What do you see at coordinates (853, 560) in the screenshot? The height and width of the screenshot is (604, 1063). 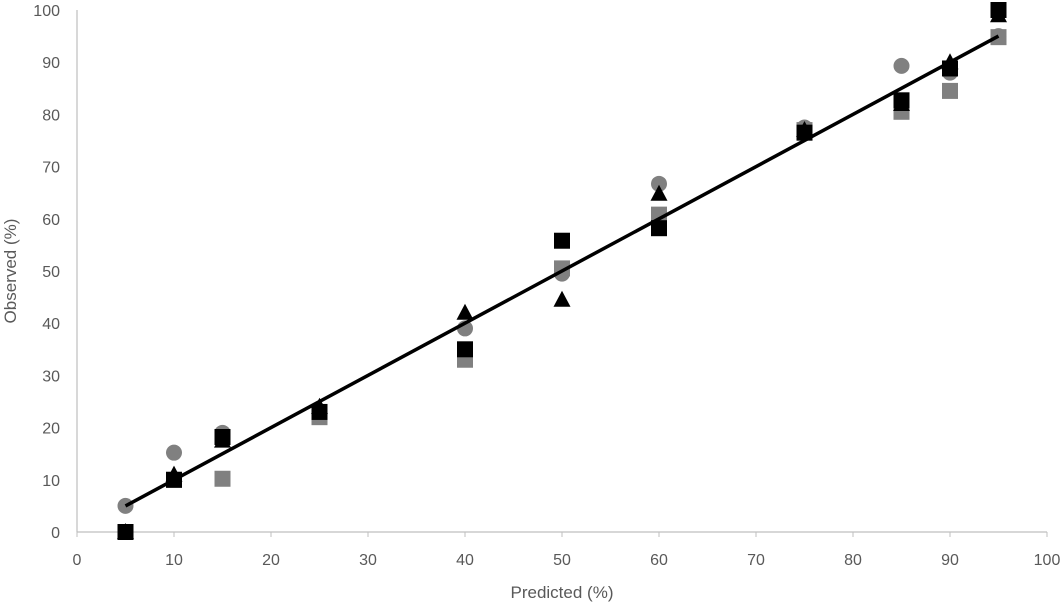 I see `x-tick-label: 80` at bounding box center [853, 560].